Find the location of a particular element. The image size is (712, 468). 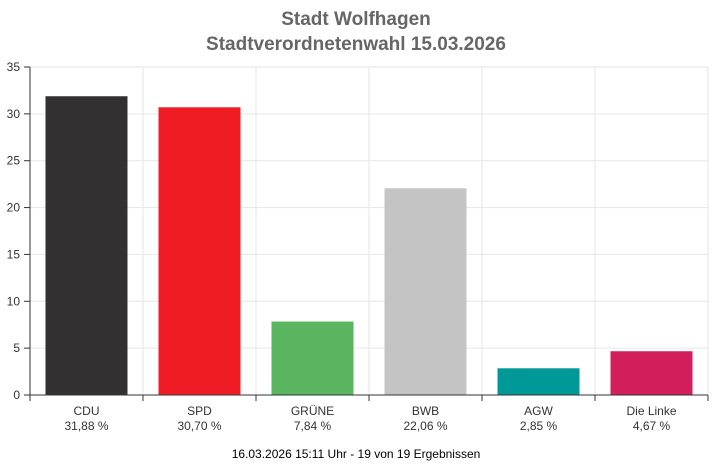

x-tick-label: CDU is located at coordinates (87, 411).